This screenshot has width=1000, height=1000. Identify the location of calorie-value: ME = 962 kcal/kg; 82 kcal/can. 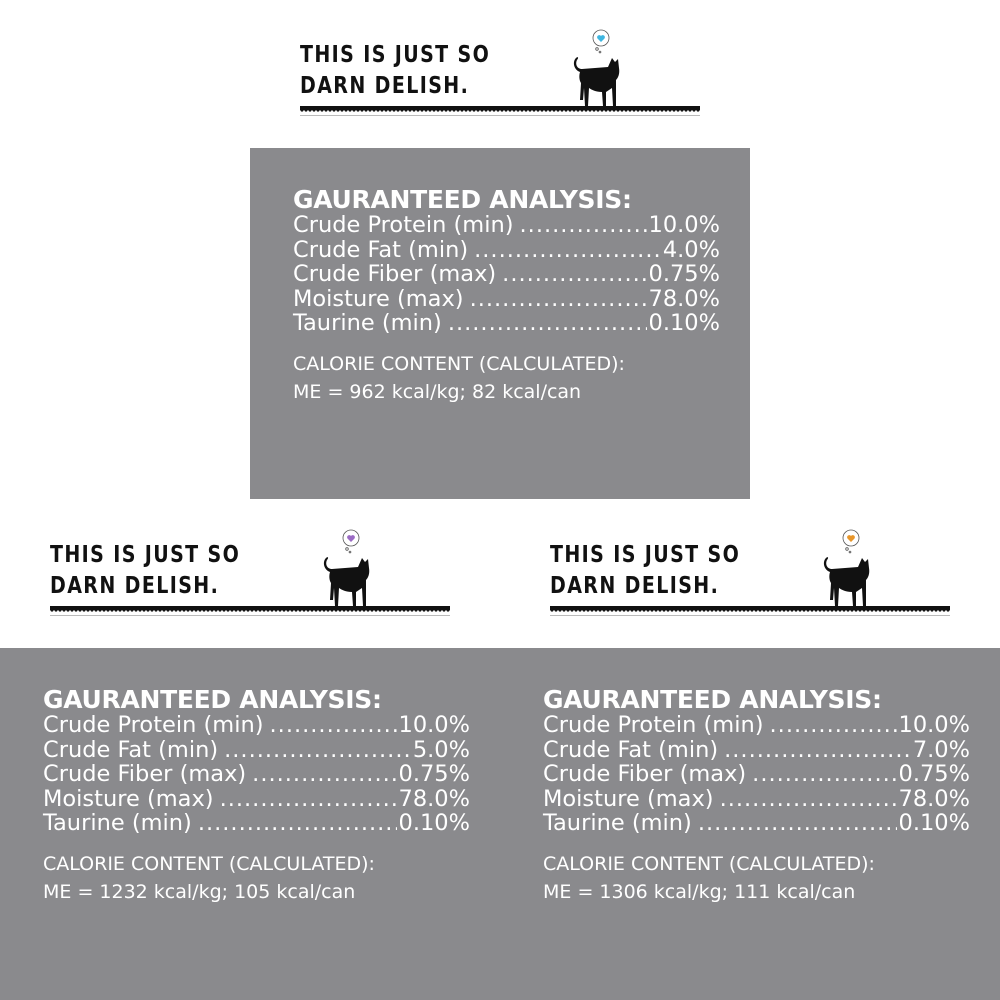
(437, 391).